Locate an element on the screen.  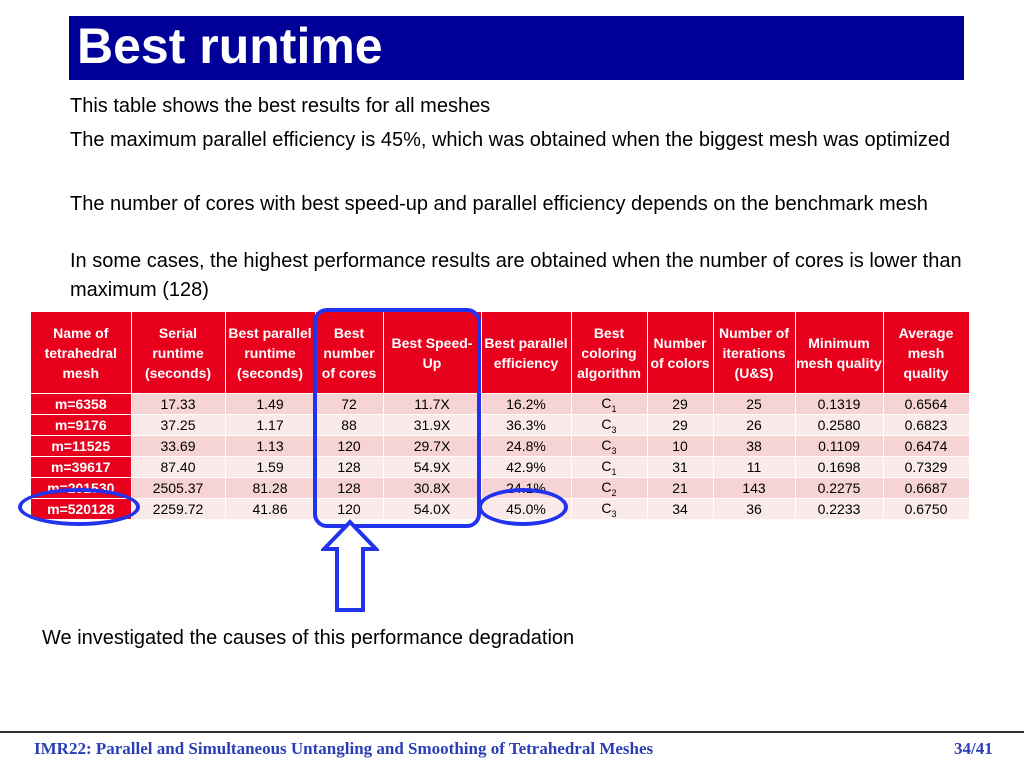
parallel-runtime-cell: 1.49 is located at coordinates (270, 404).